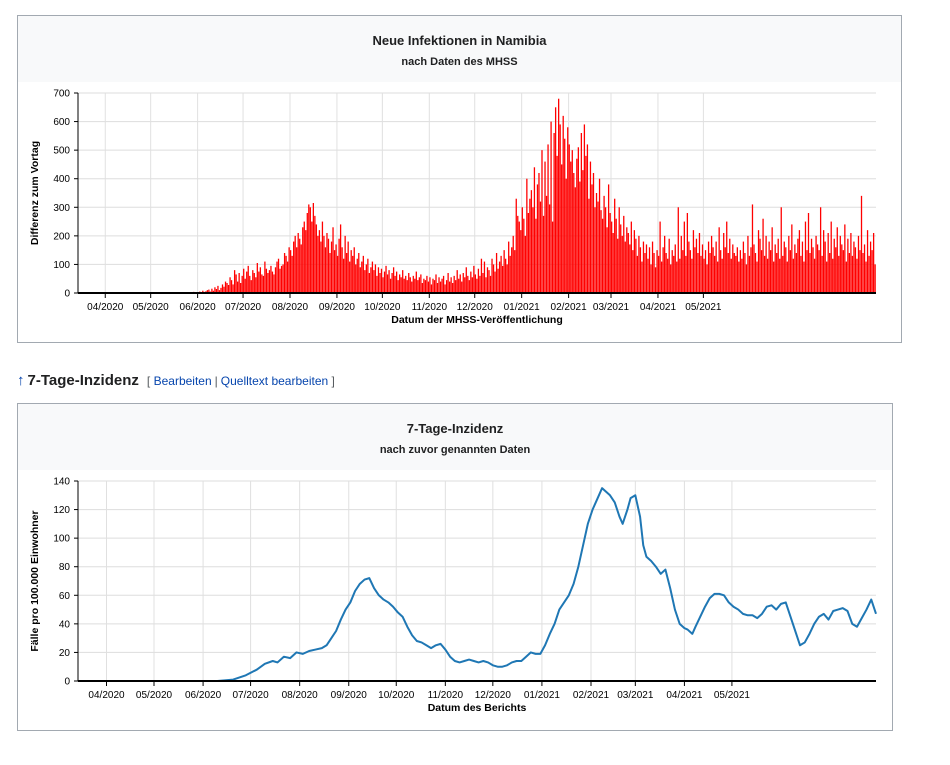 The image size is (950, 765). What do you see at coordinates (569, 307) in the screenshot?
I see `infections-x-tick-label: 02/2021` at bounding box center [569, 307].